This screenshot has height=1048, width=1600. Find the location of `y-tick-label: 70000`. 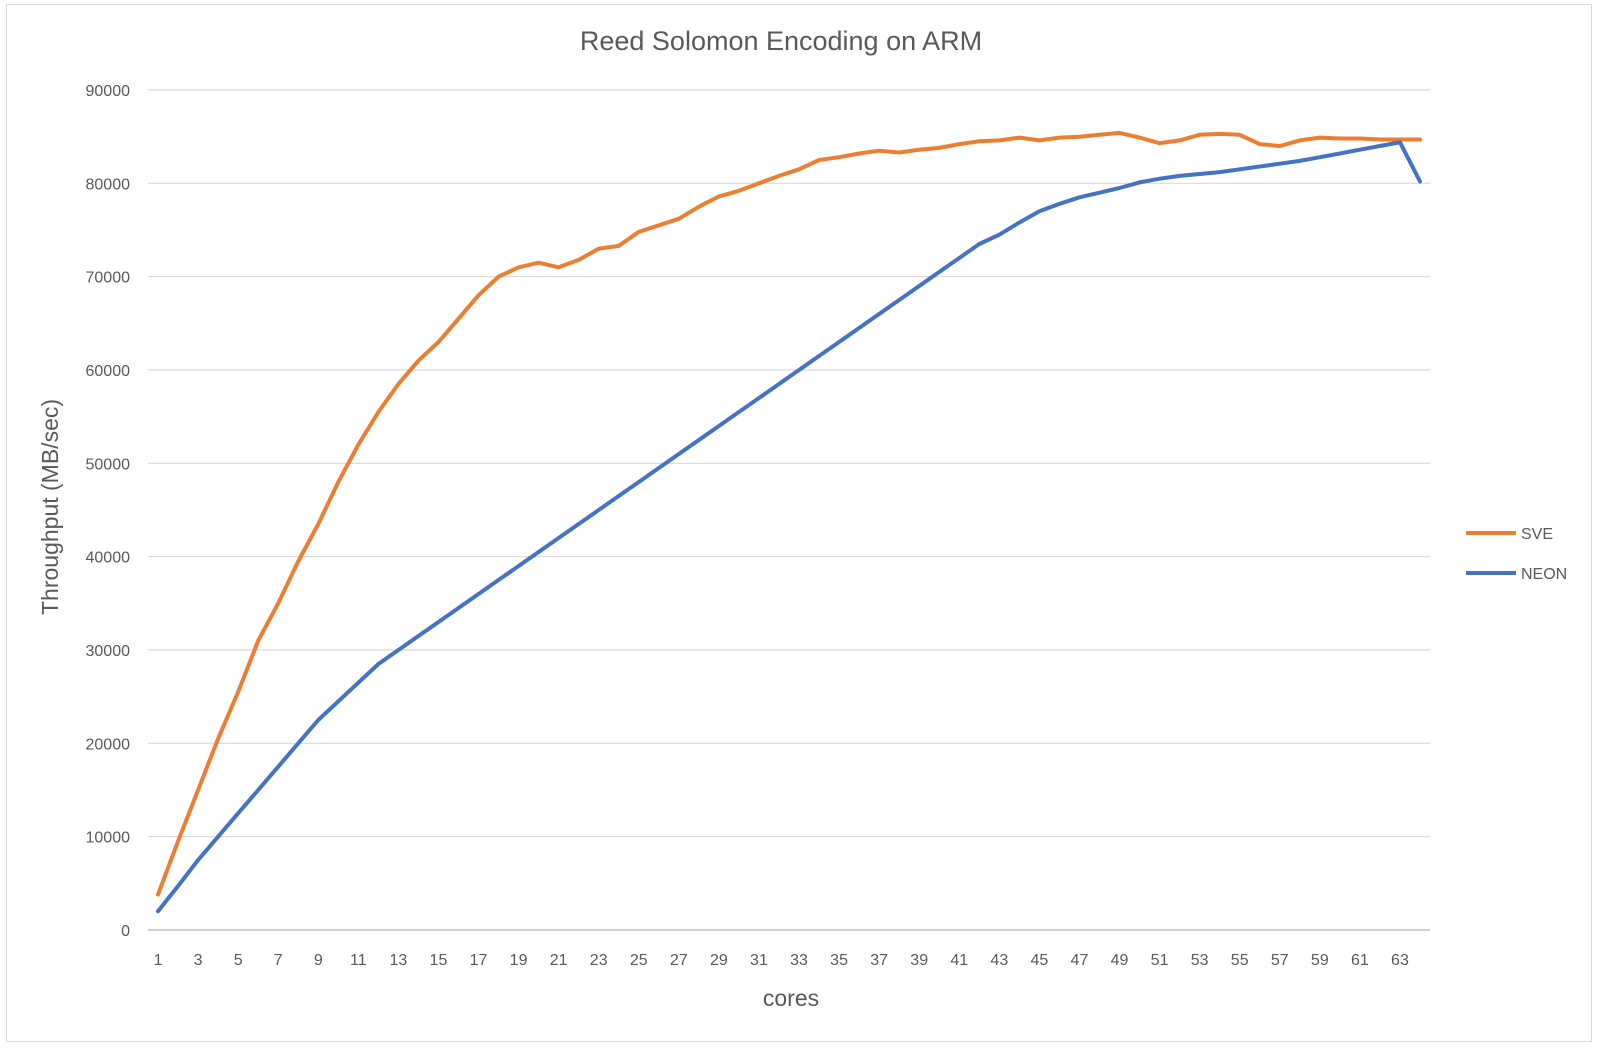

y-tick-label: 70000 is located at coordinates (108, 278).